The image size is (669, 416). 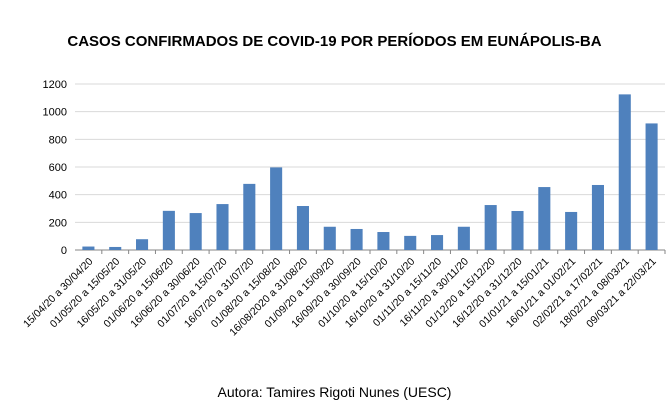 What do you see at coordinates (58, 196) in the screenshot?
I see `y-tick-label: 400` at bounding box center [58, 196].